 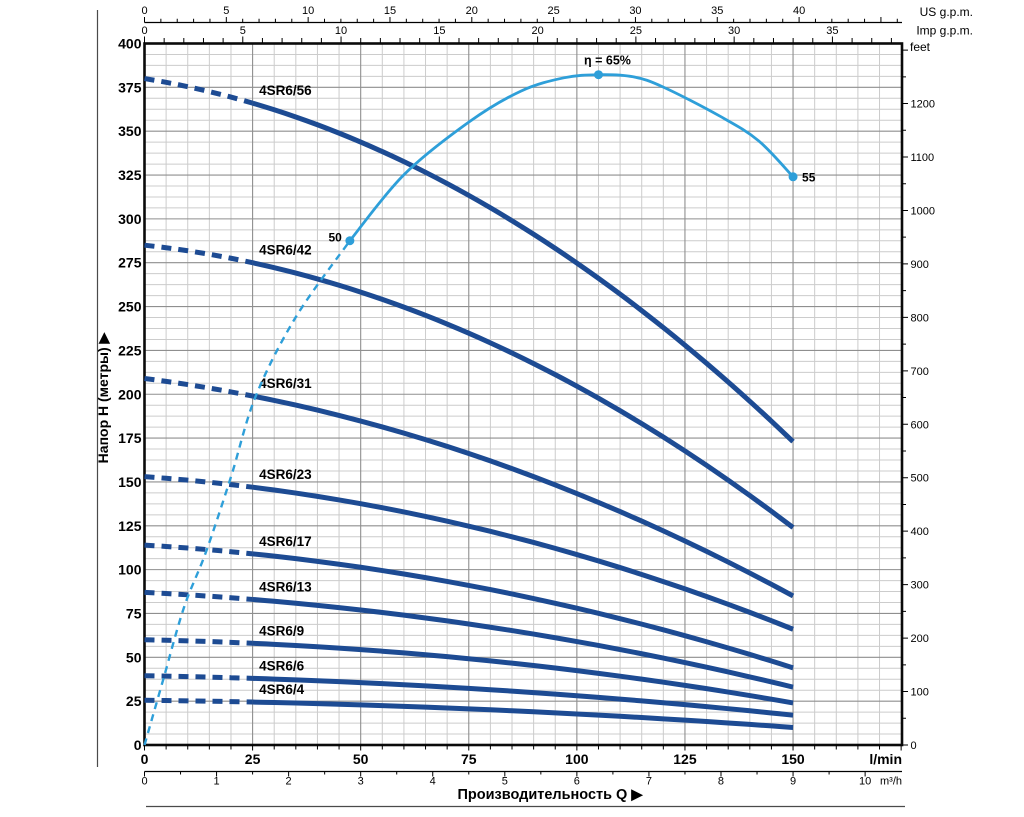 I want to click on curve-label: 4SR6/13, so click(x=285, y=586).